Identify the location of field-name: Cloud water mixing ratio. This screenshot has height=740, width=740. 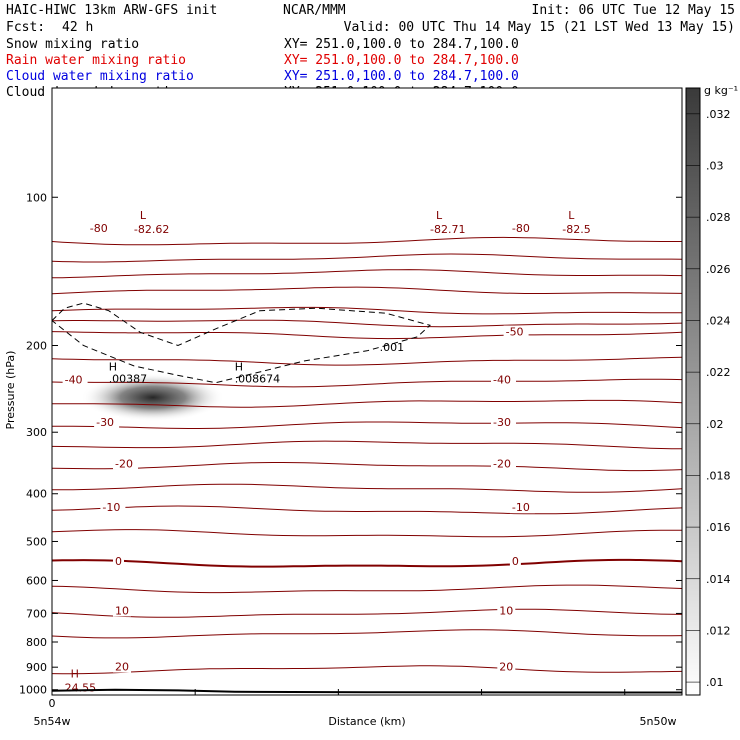
(100, 76).